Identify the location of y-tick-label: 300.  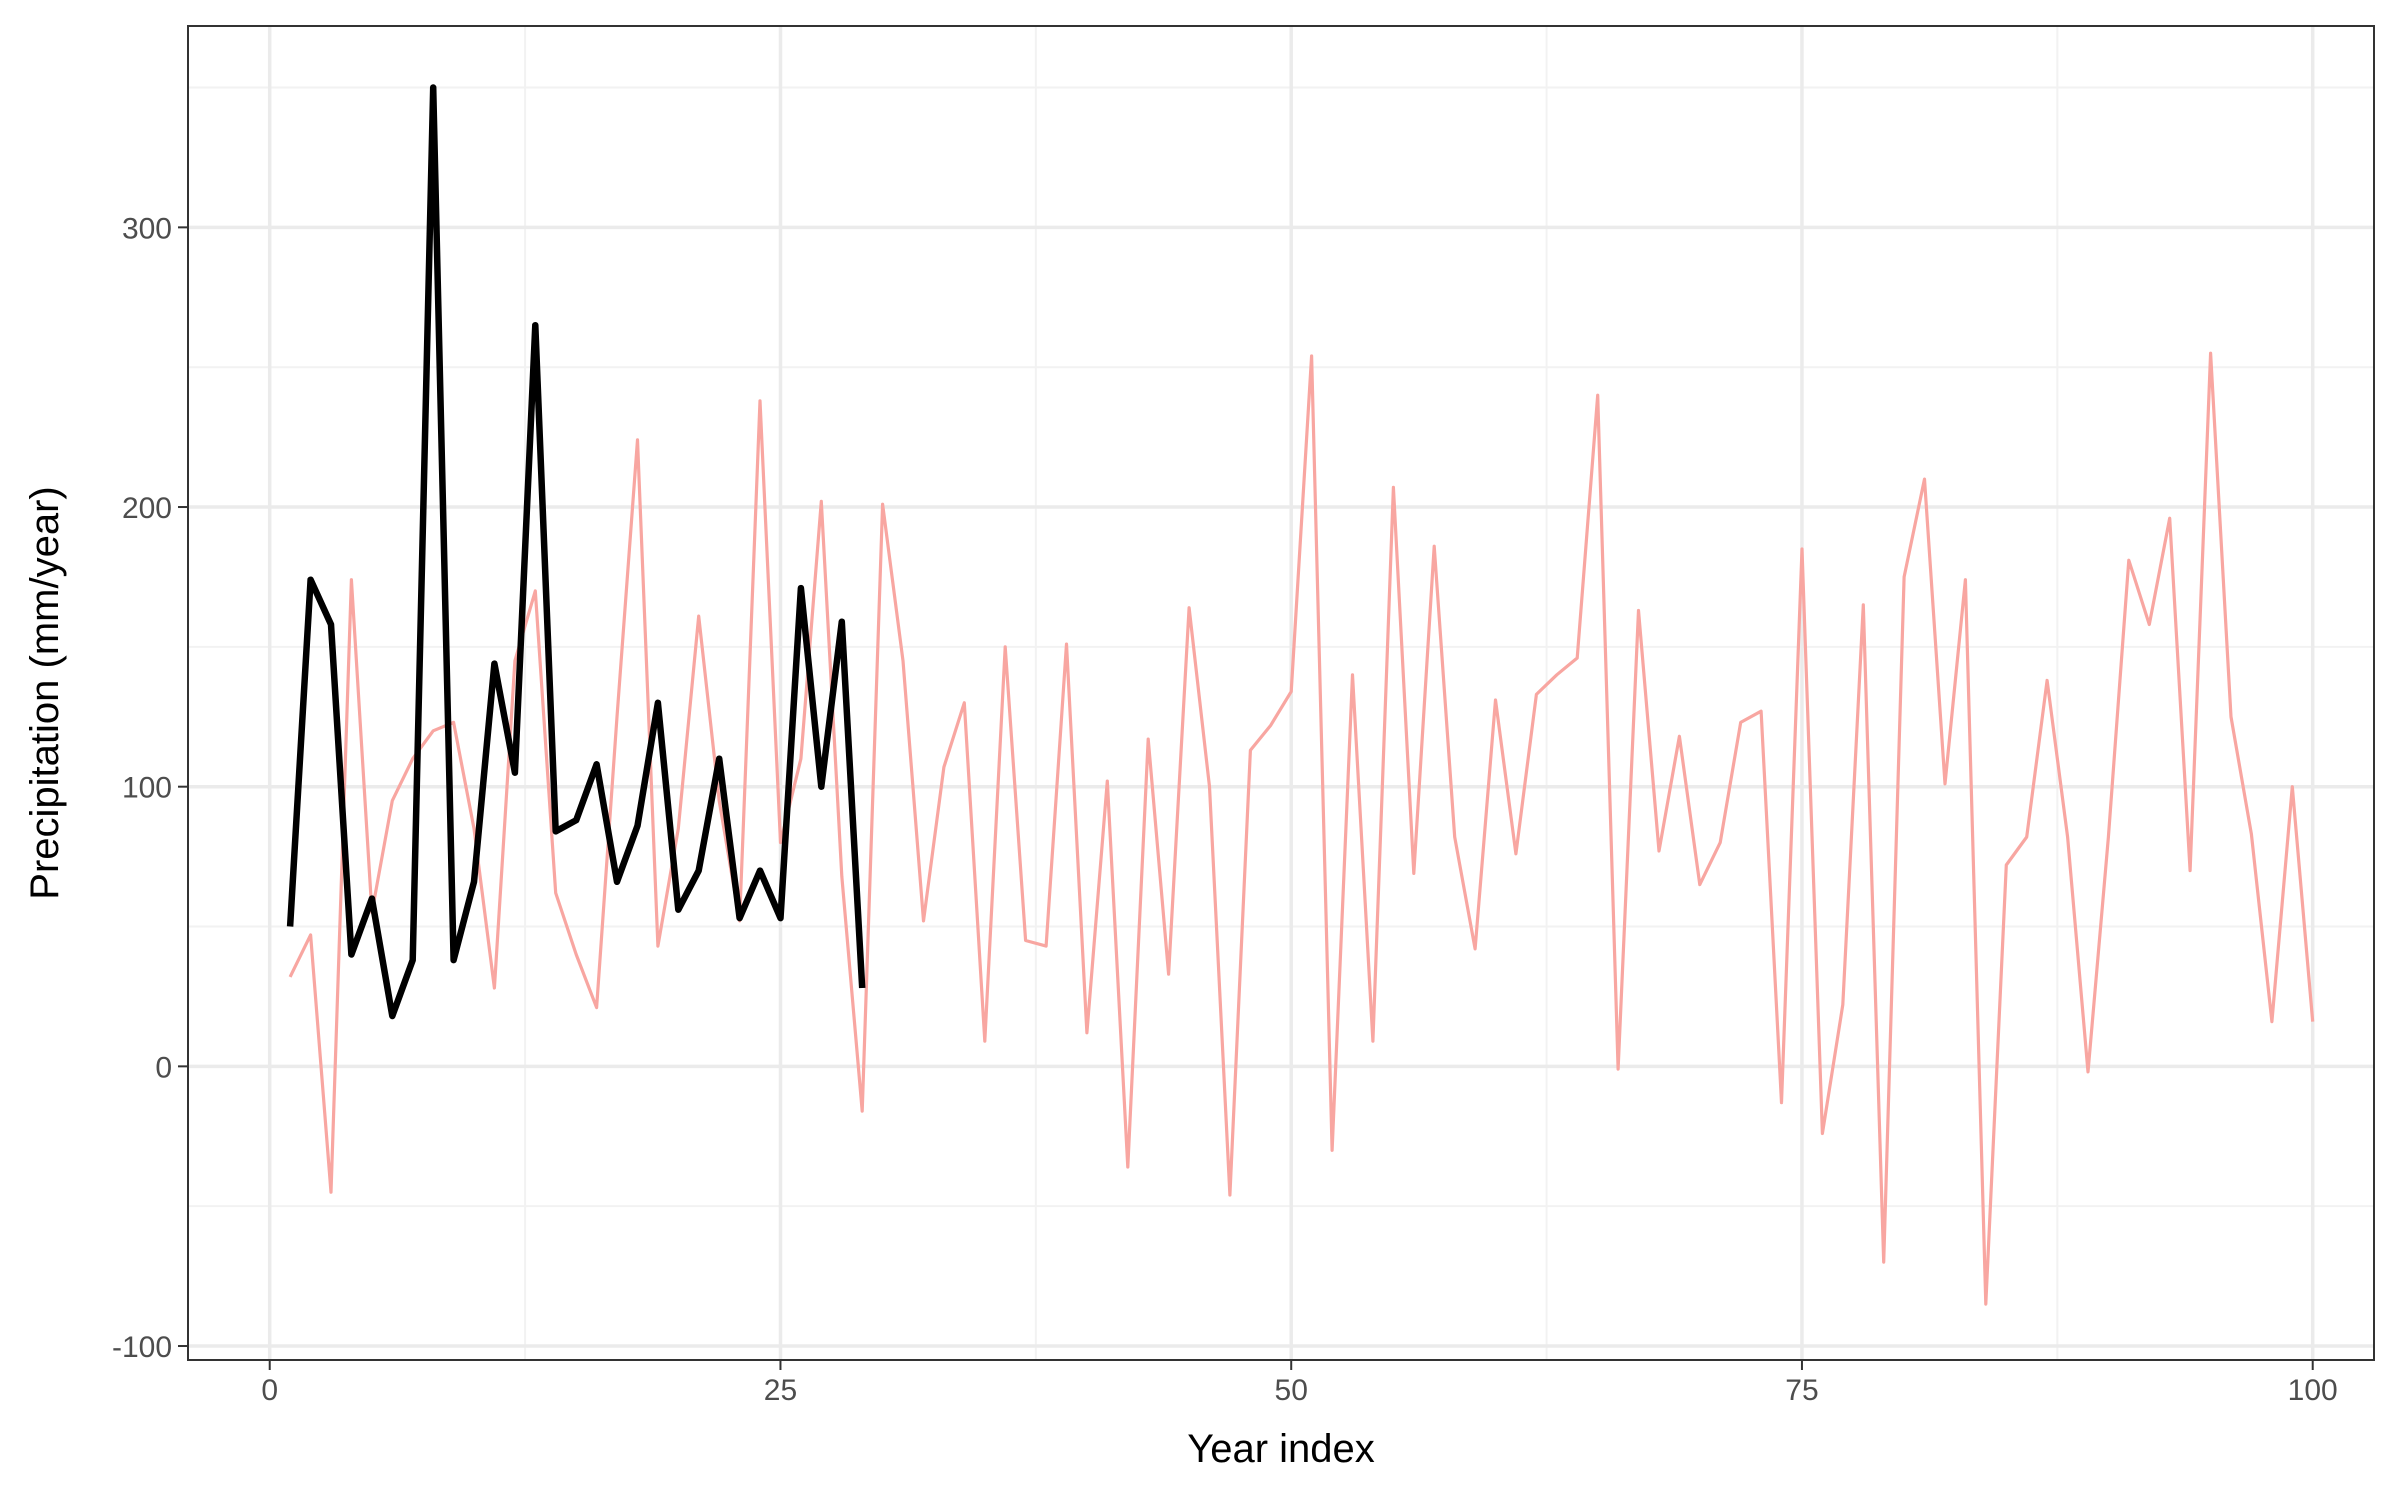
(147, 228).